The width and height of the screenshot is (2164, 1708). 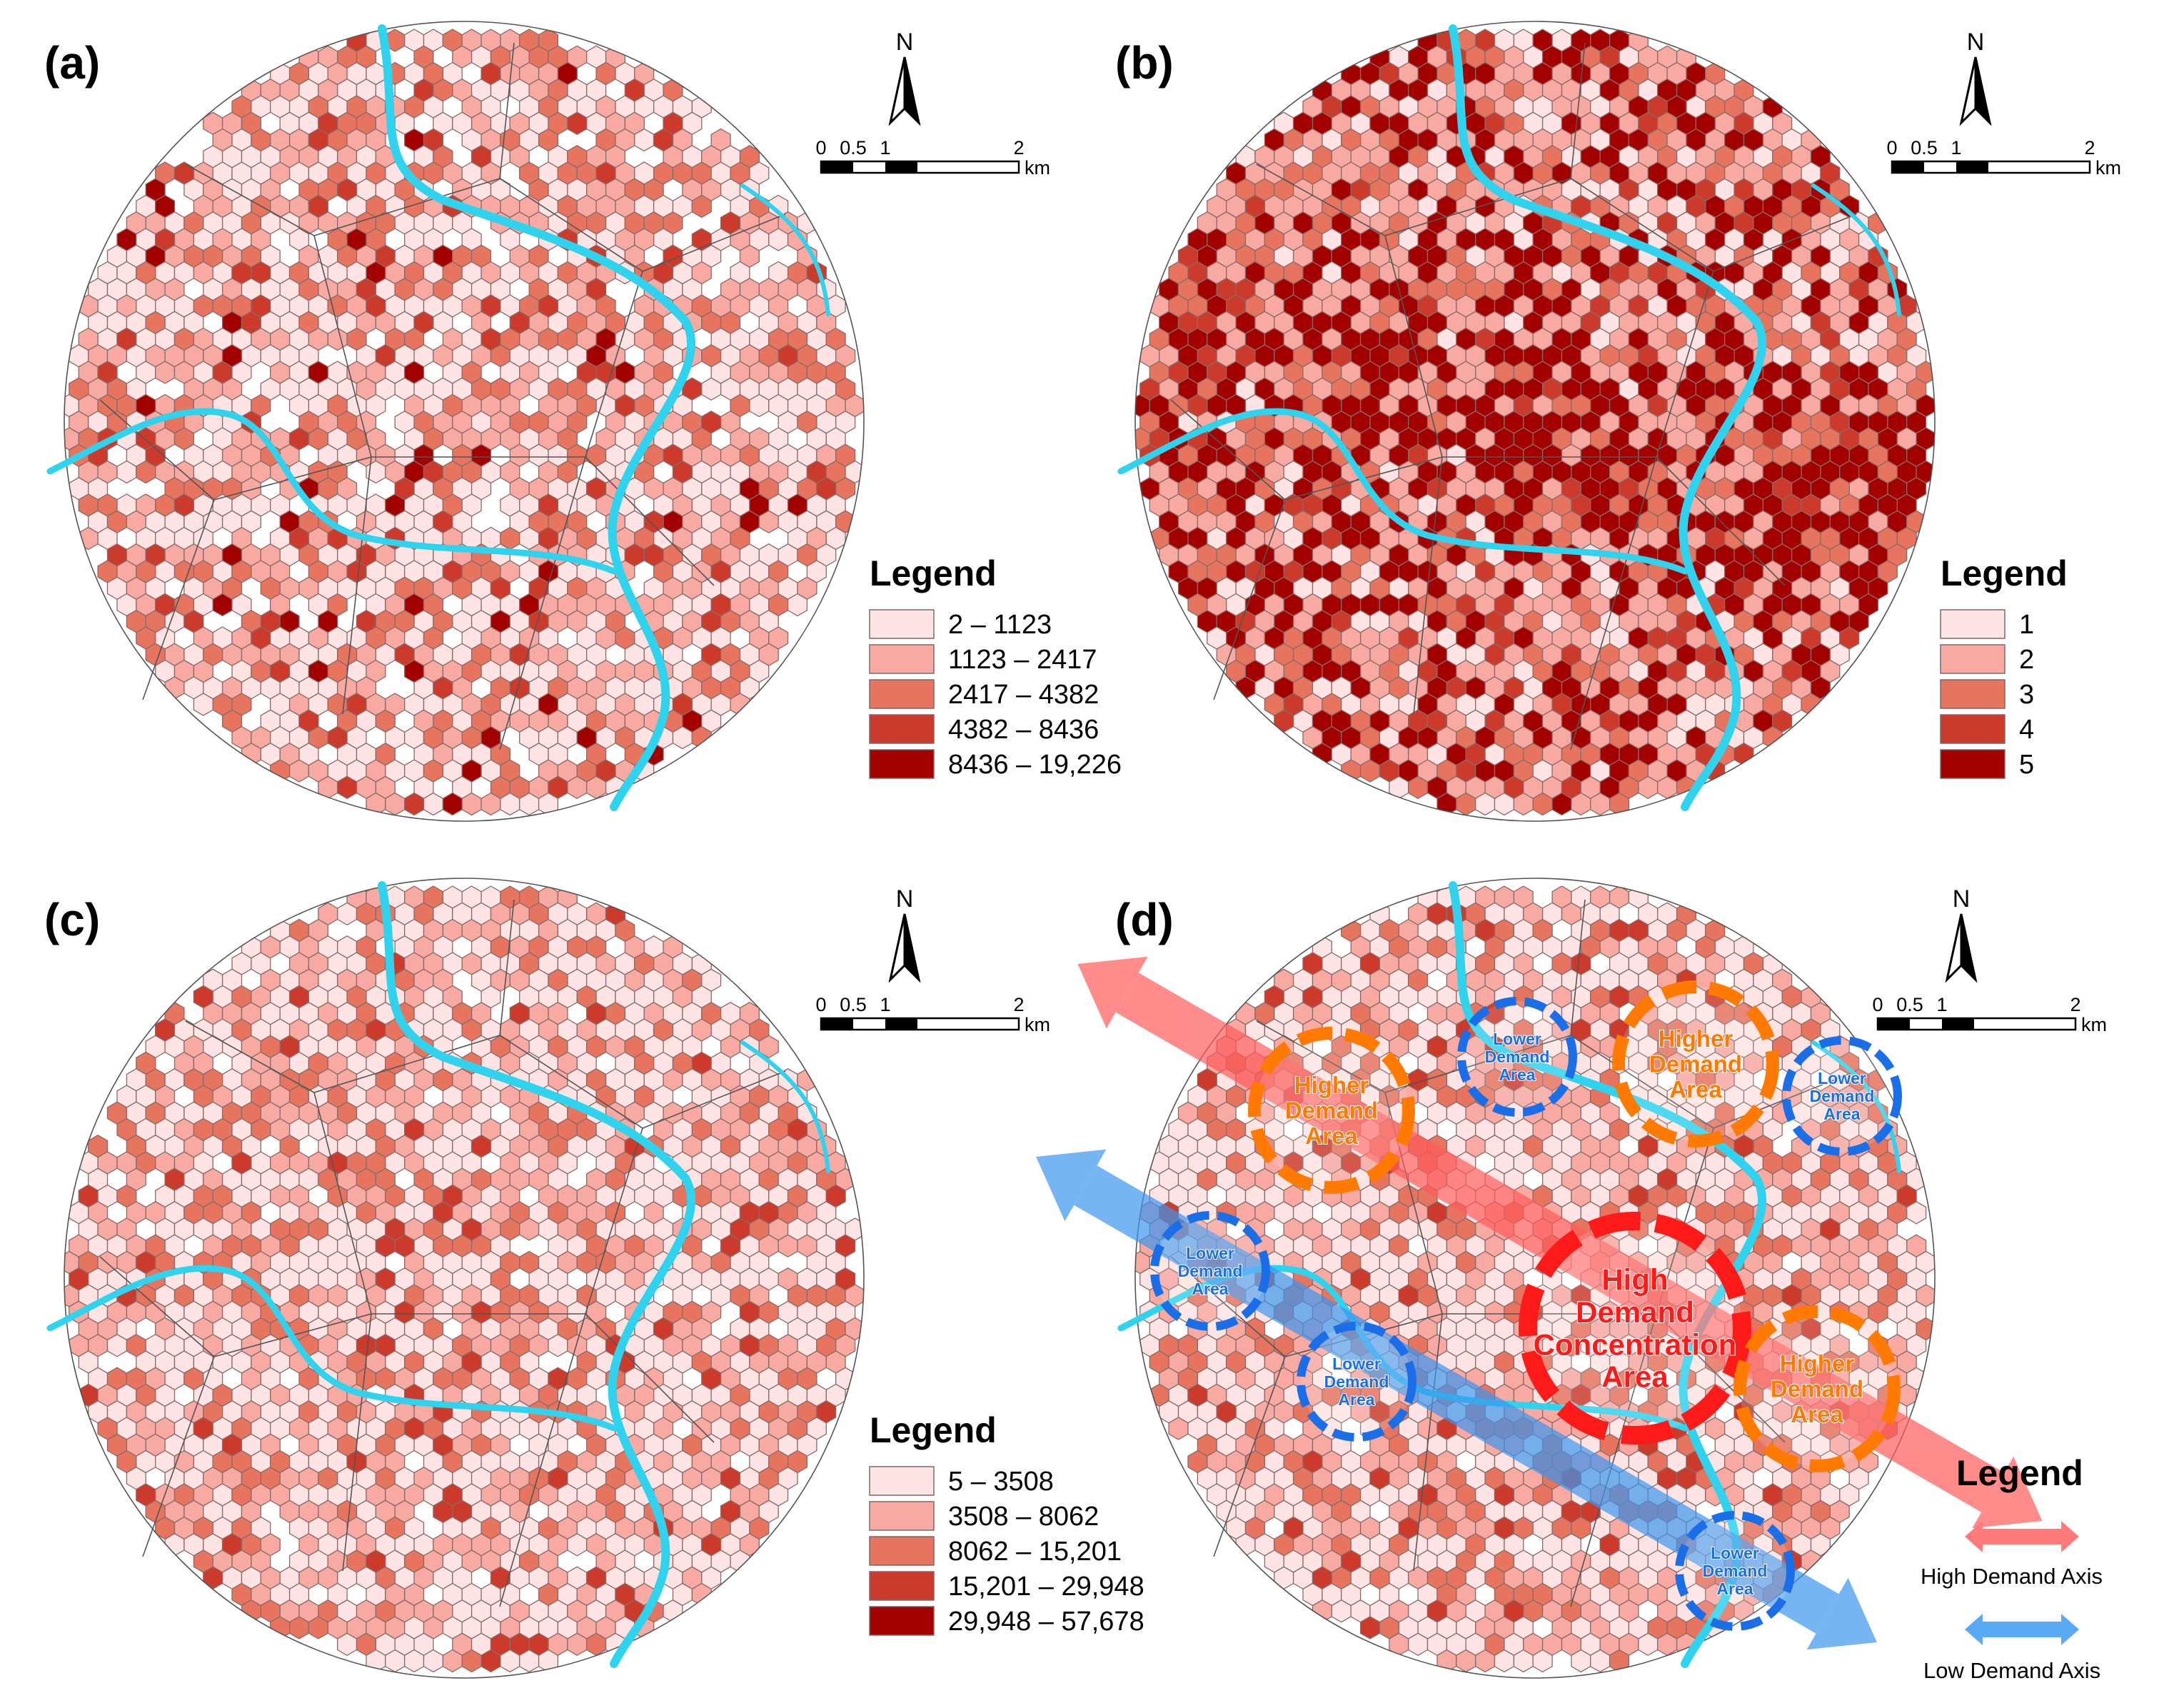 What do you see at coordinates (2026, 695) in the screenshot?
I see `legend-label: 3` at bounding box center [2026, 695].